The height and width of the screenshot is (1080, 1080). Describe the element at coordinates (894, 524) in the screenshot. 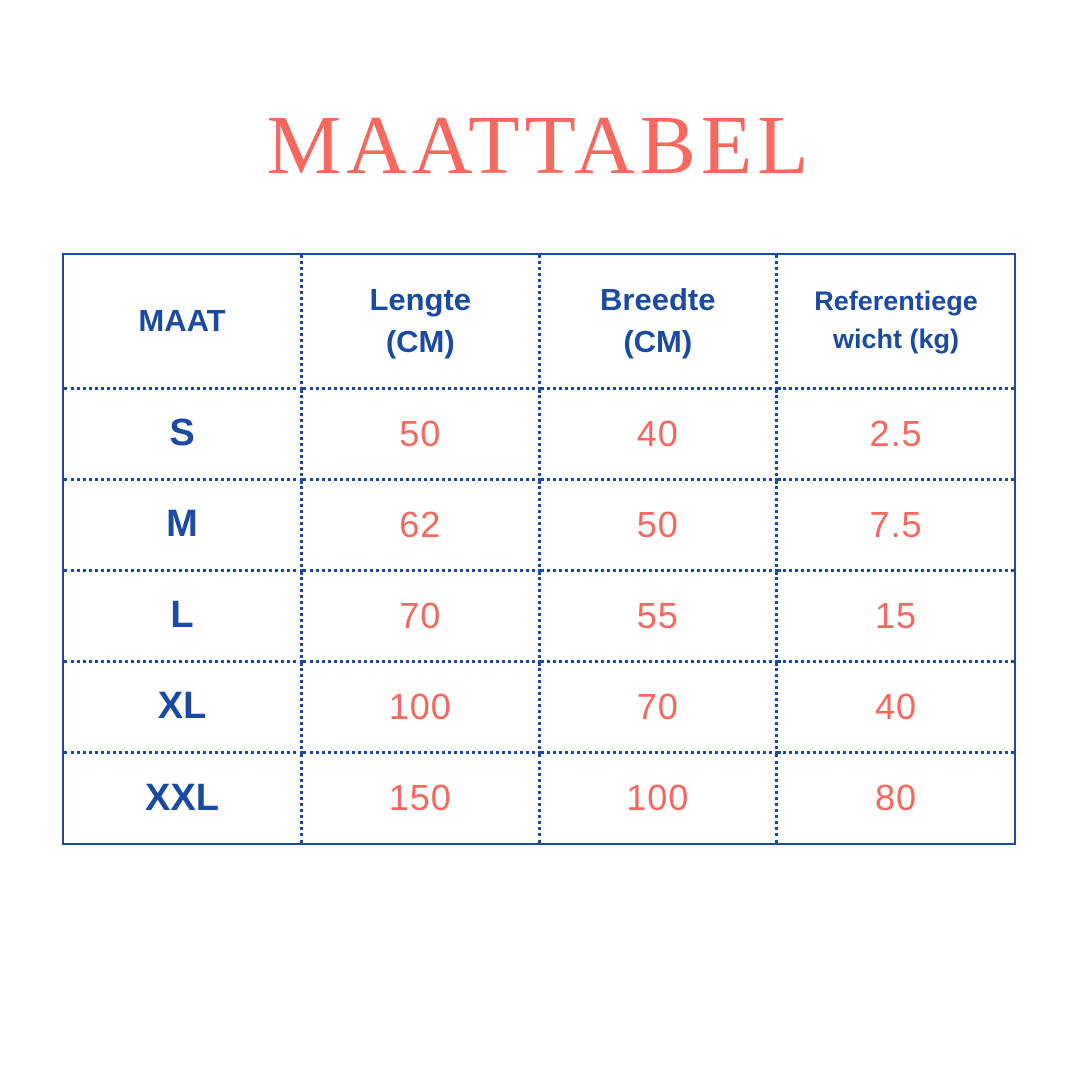

I see `gewicht-cell: 7.5` at that location.